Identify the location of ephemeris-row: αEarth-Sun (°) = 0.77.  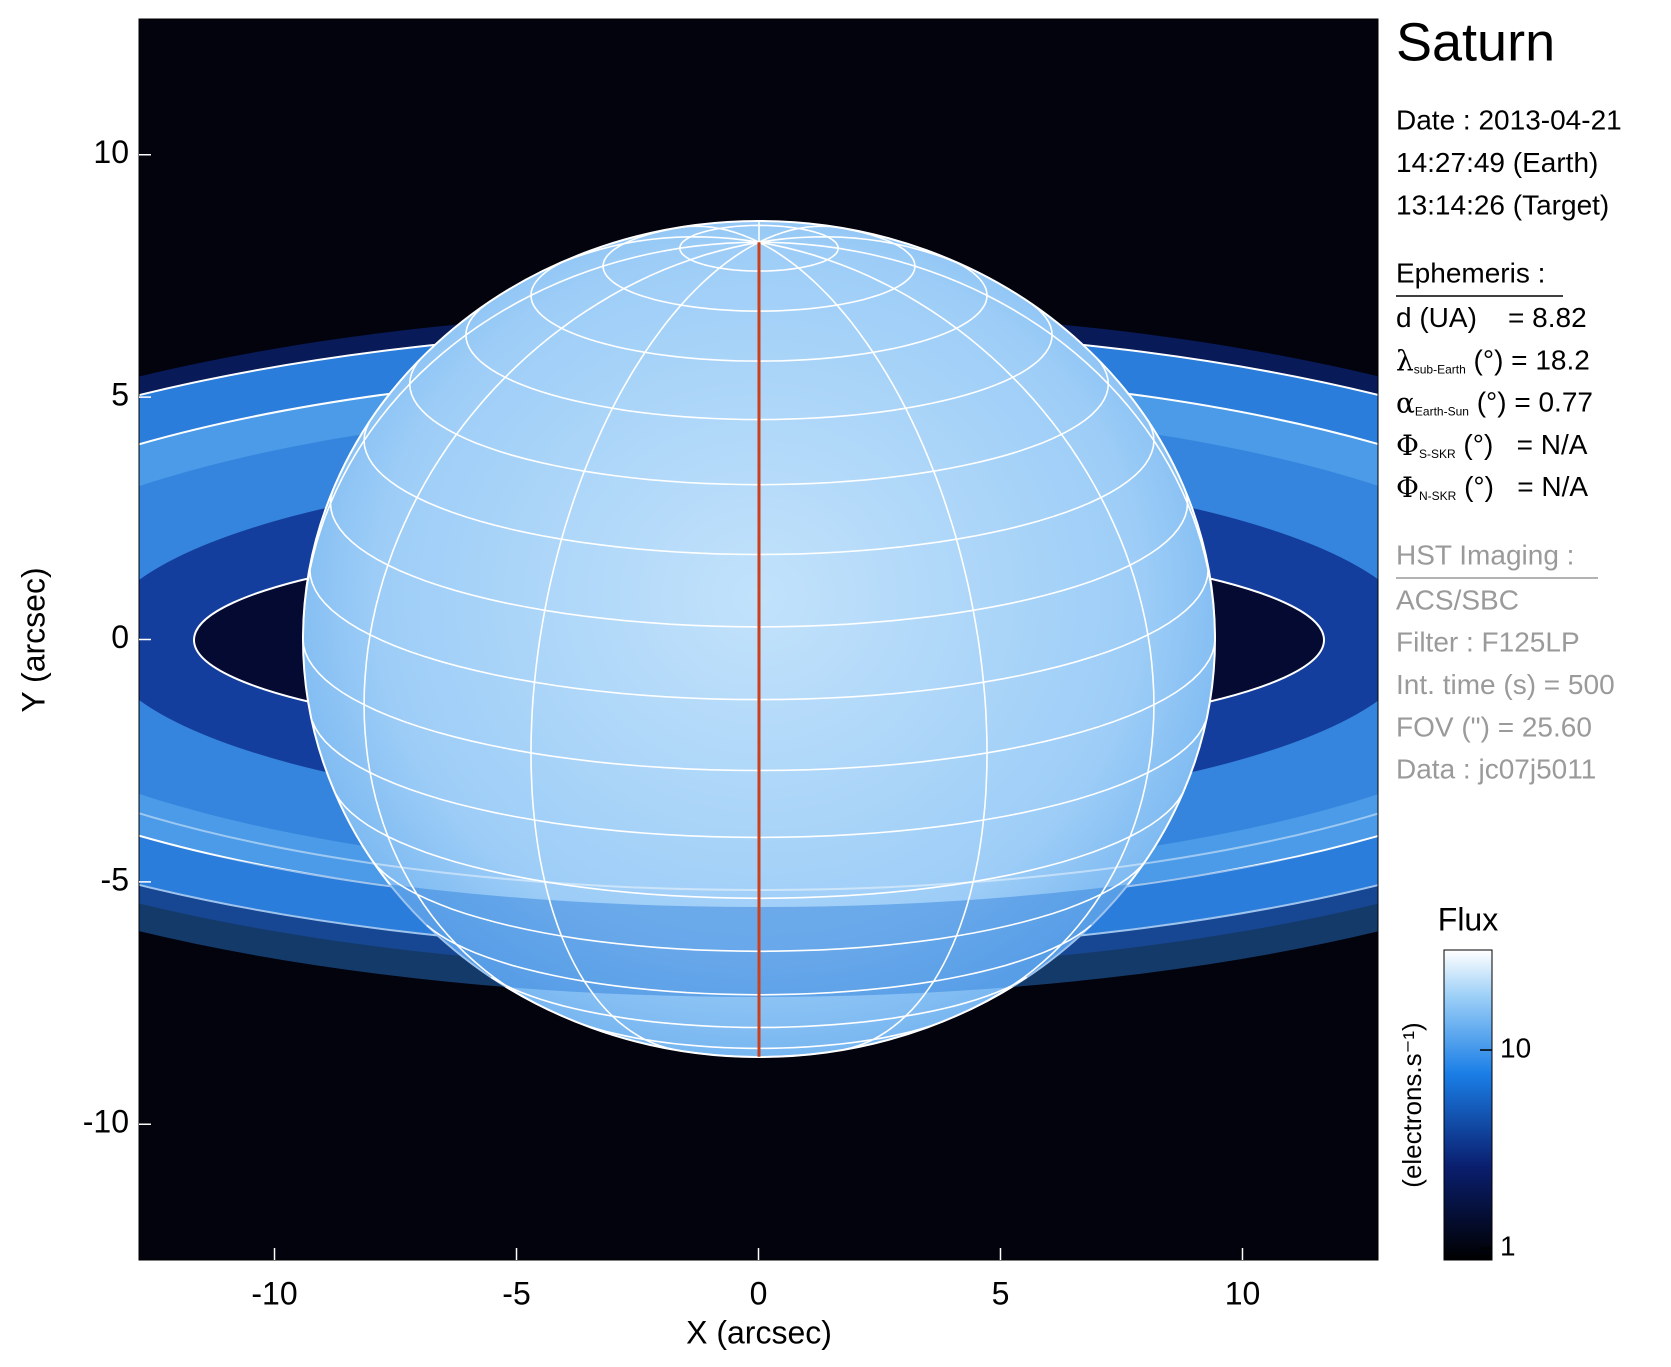
(1494, 402).